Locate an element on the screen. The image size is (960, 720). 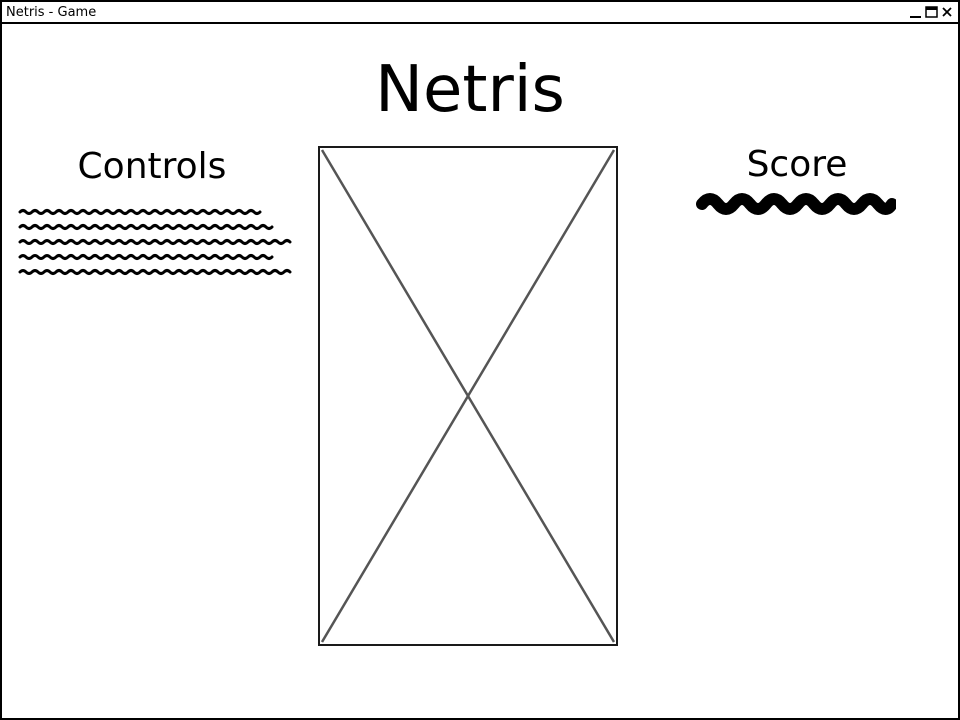
score-value-placeholder is located at coordinates (796, 204).